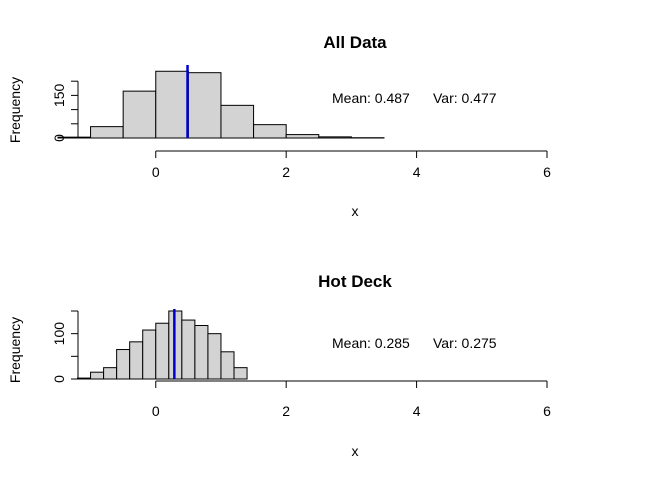  I want to click on y-axis: 0 100, so click(65, 346).